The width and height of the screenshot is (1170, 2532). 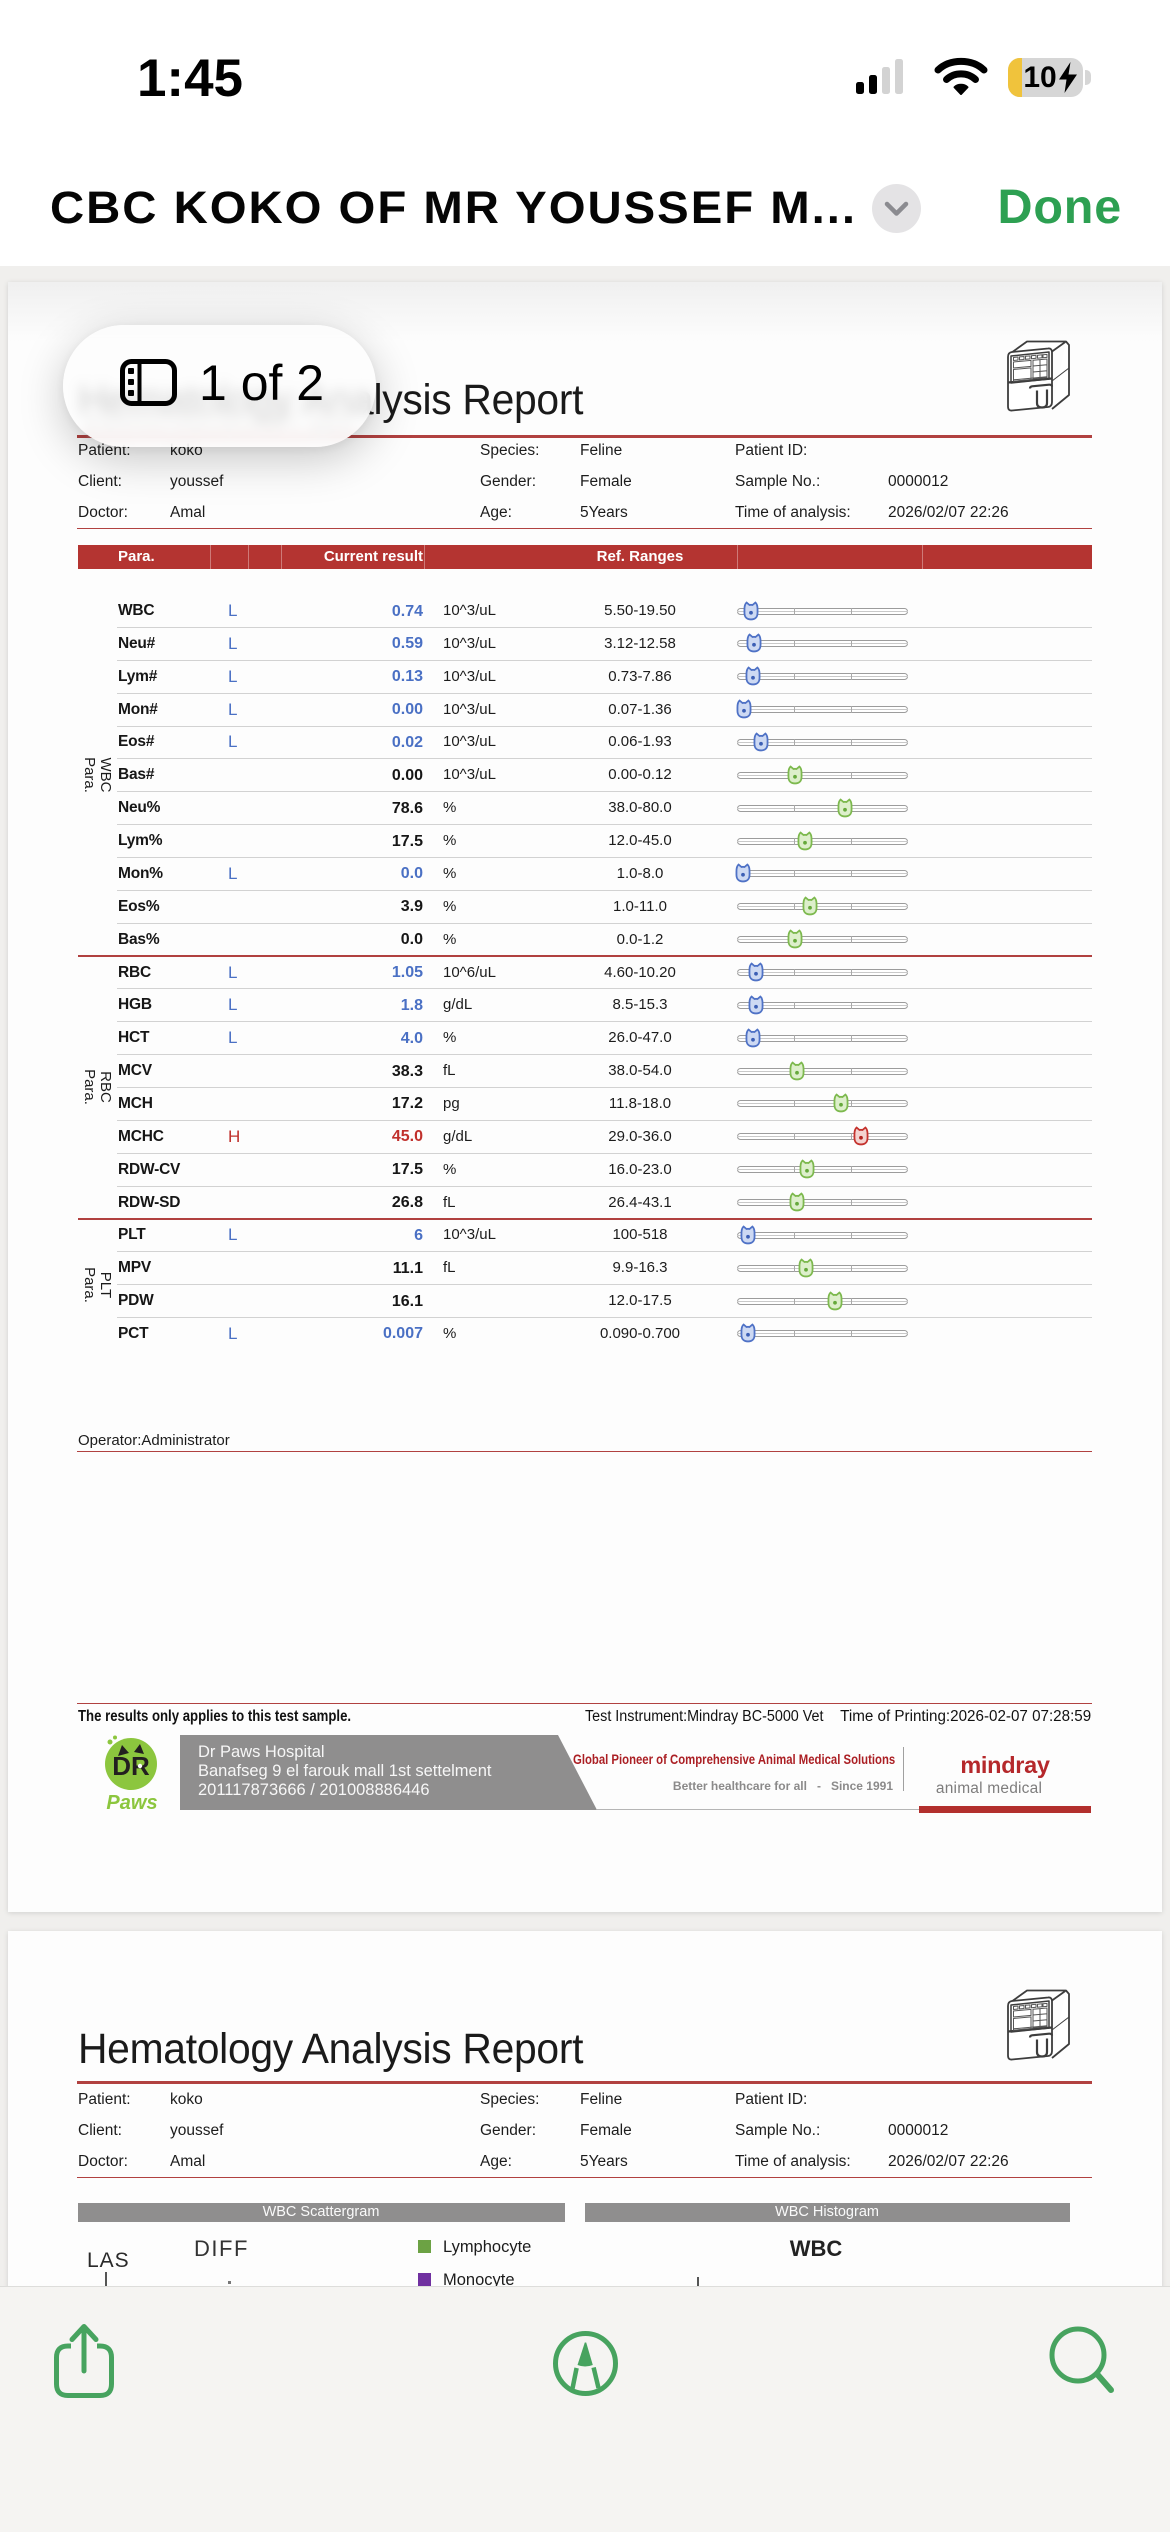 I want to click on svg-text: DR, so click(x=131, y=1766).